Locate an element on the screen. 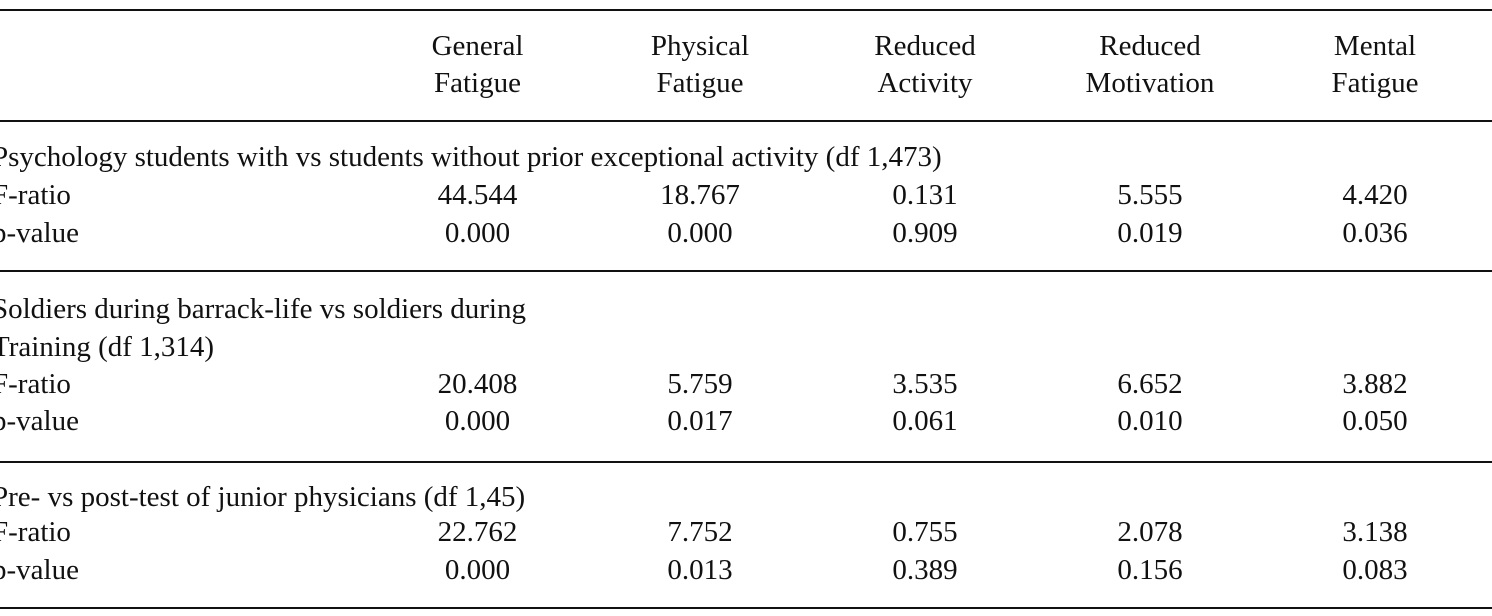  table-cell: 0.017 is located at coordinates (700, 421).